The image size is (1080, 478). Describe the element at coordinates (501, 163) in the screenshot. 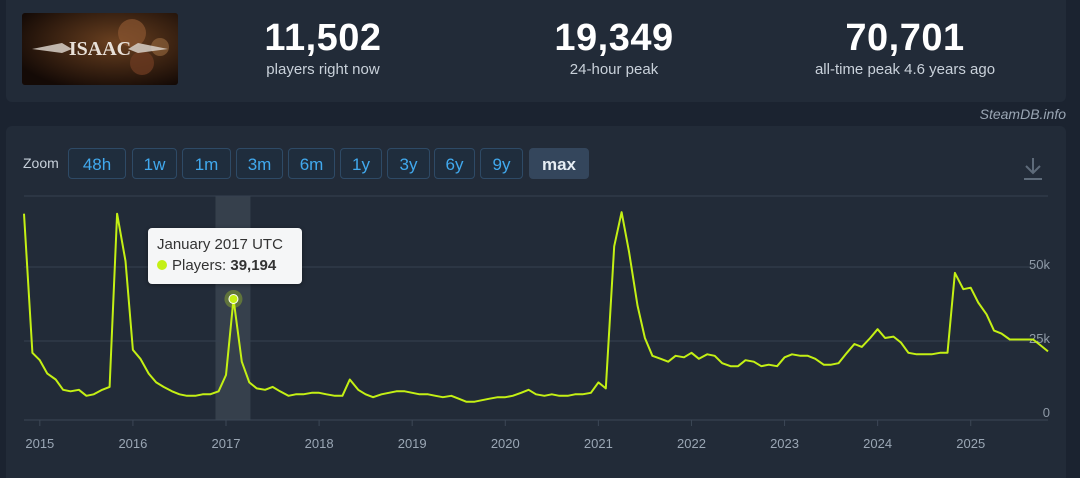

I see `zoom-9y-button: 9y` at that location.